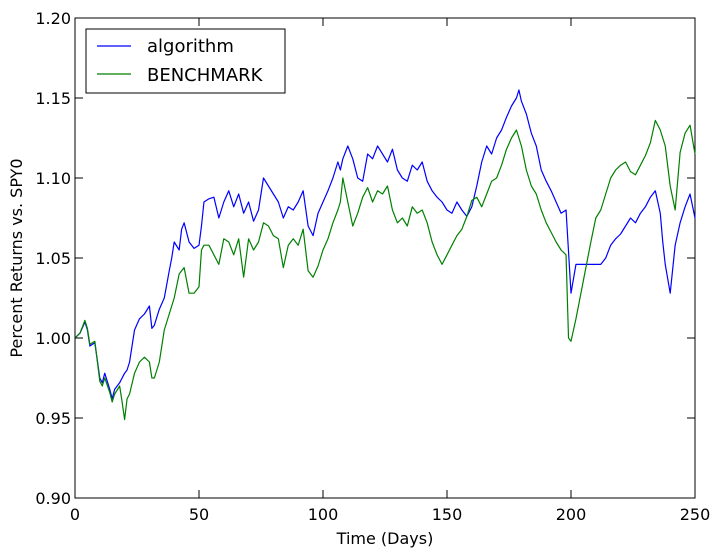  I want to click on y-tick-label: 0.95, so click(53, 418).